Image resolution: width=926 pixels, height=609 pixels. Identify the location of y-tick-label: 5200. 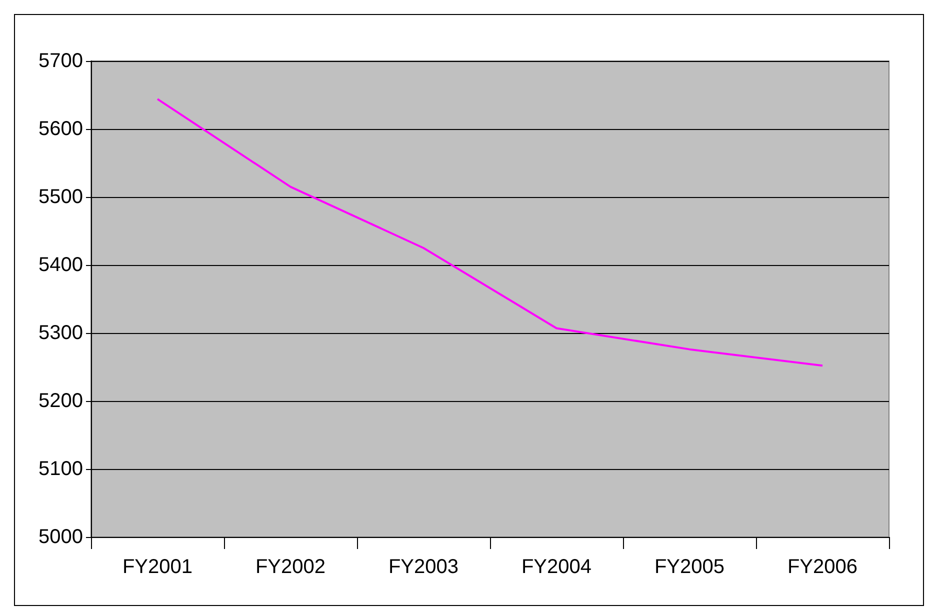
(60, 401).